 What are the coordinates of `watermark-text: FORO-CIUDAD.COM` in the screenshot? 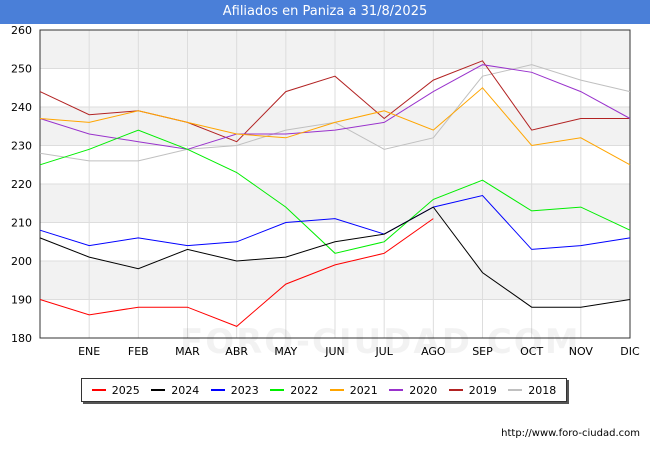 It's located at (380, 342).